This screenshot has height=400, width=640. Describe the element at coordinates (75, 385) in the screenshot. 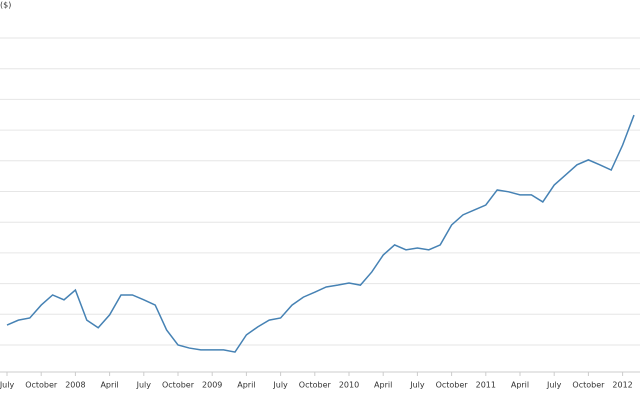

I see `x-tick-label: 2008` at that location.